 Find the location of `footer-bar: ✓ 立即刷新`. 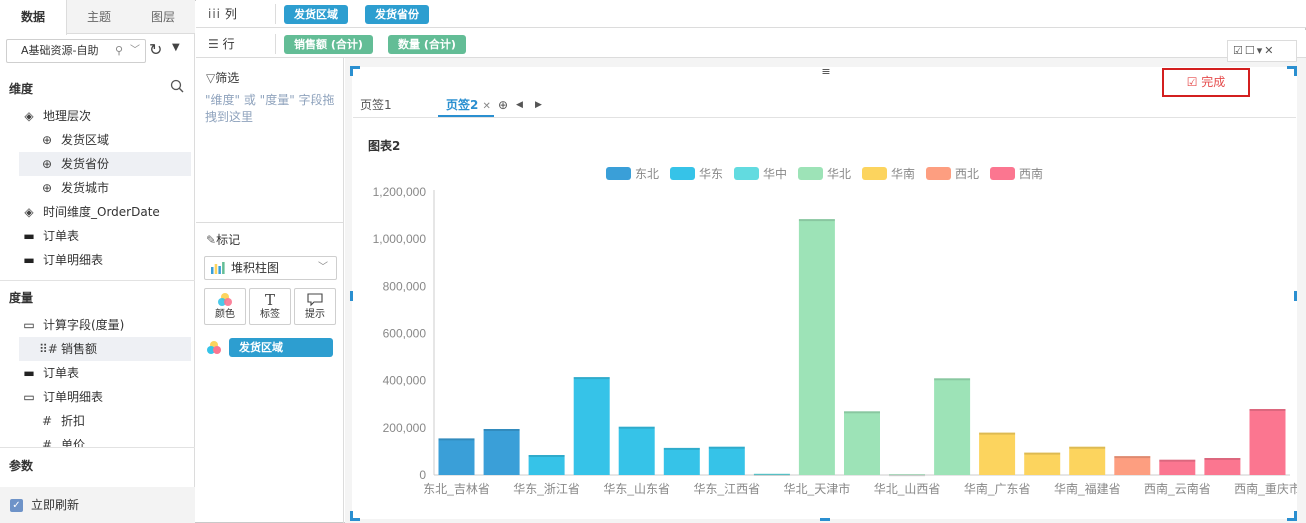

footer-bar: ✓ 立即刷新 is located at coordinates (97, 505).